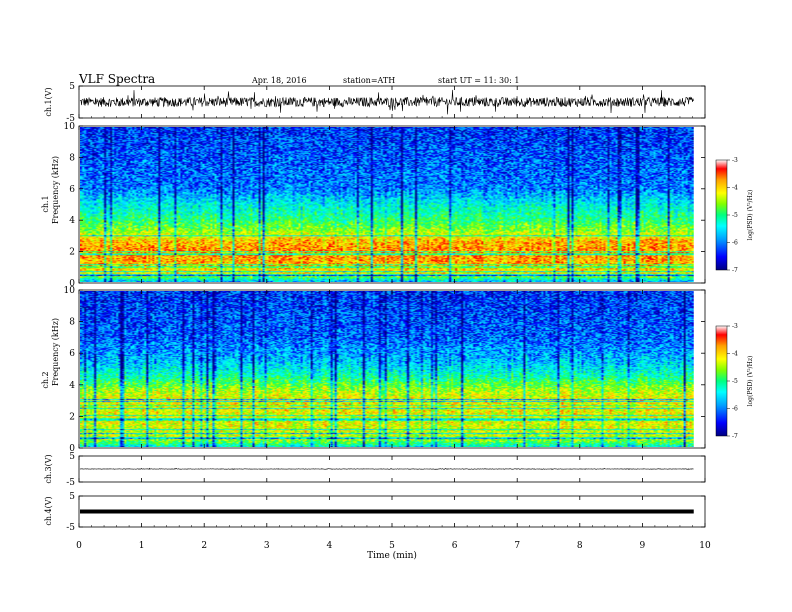 The width and height of the screenshot is (792, 612). Describe the element at coordinates (643, 546) in the screenshot. I see `x-tick-label: 9` at that location.